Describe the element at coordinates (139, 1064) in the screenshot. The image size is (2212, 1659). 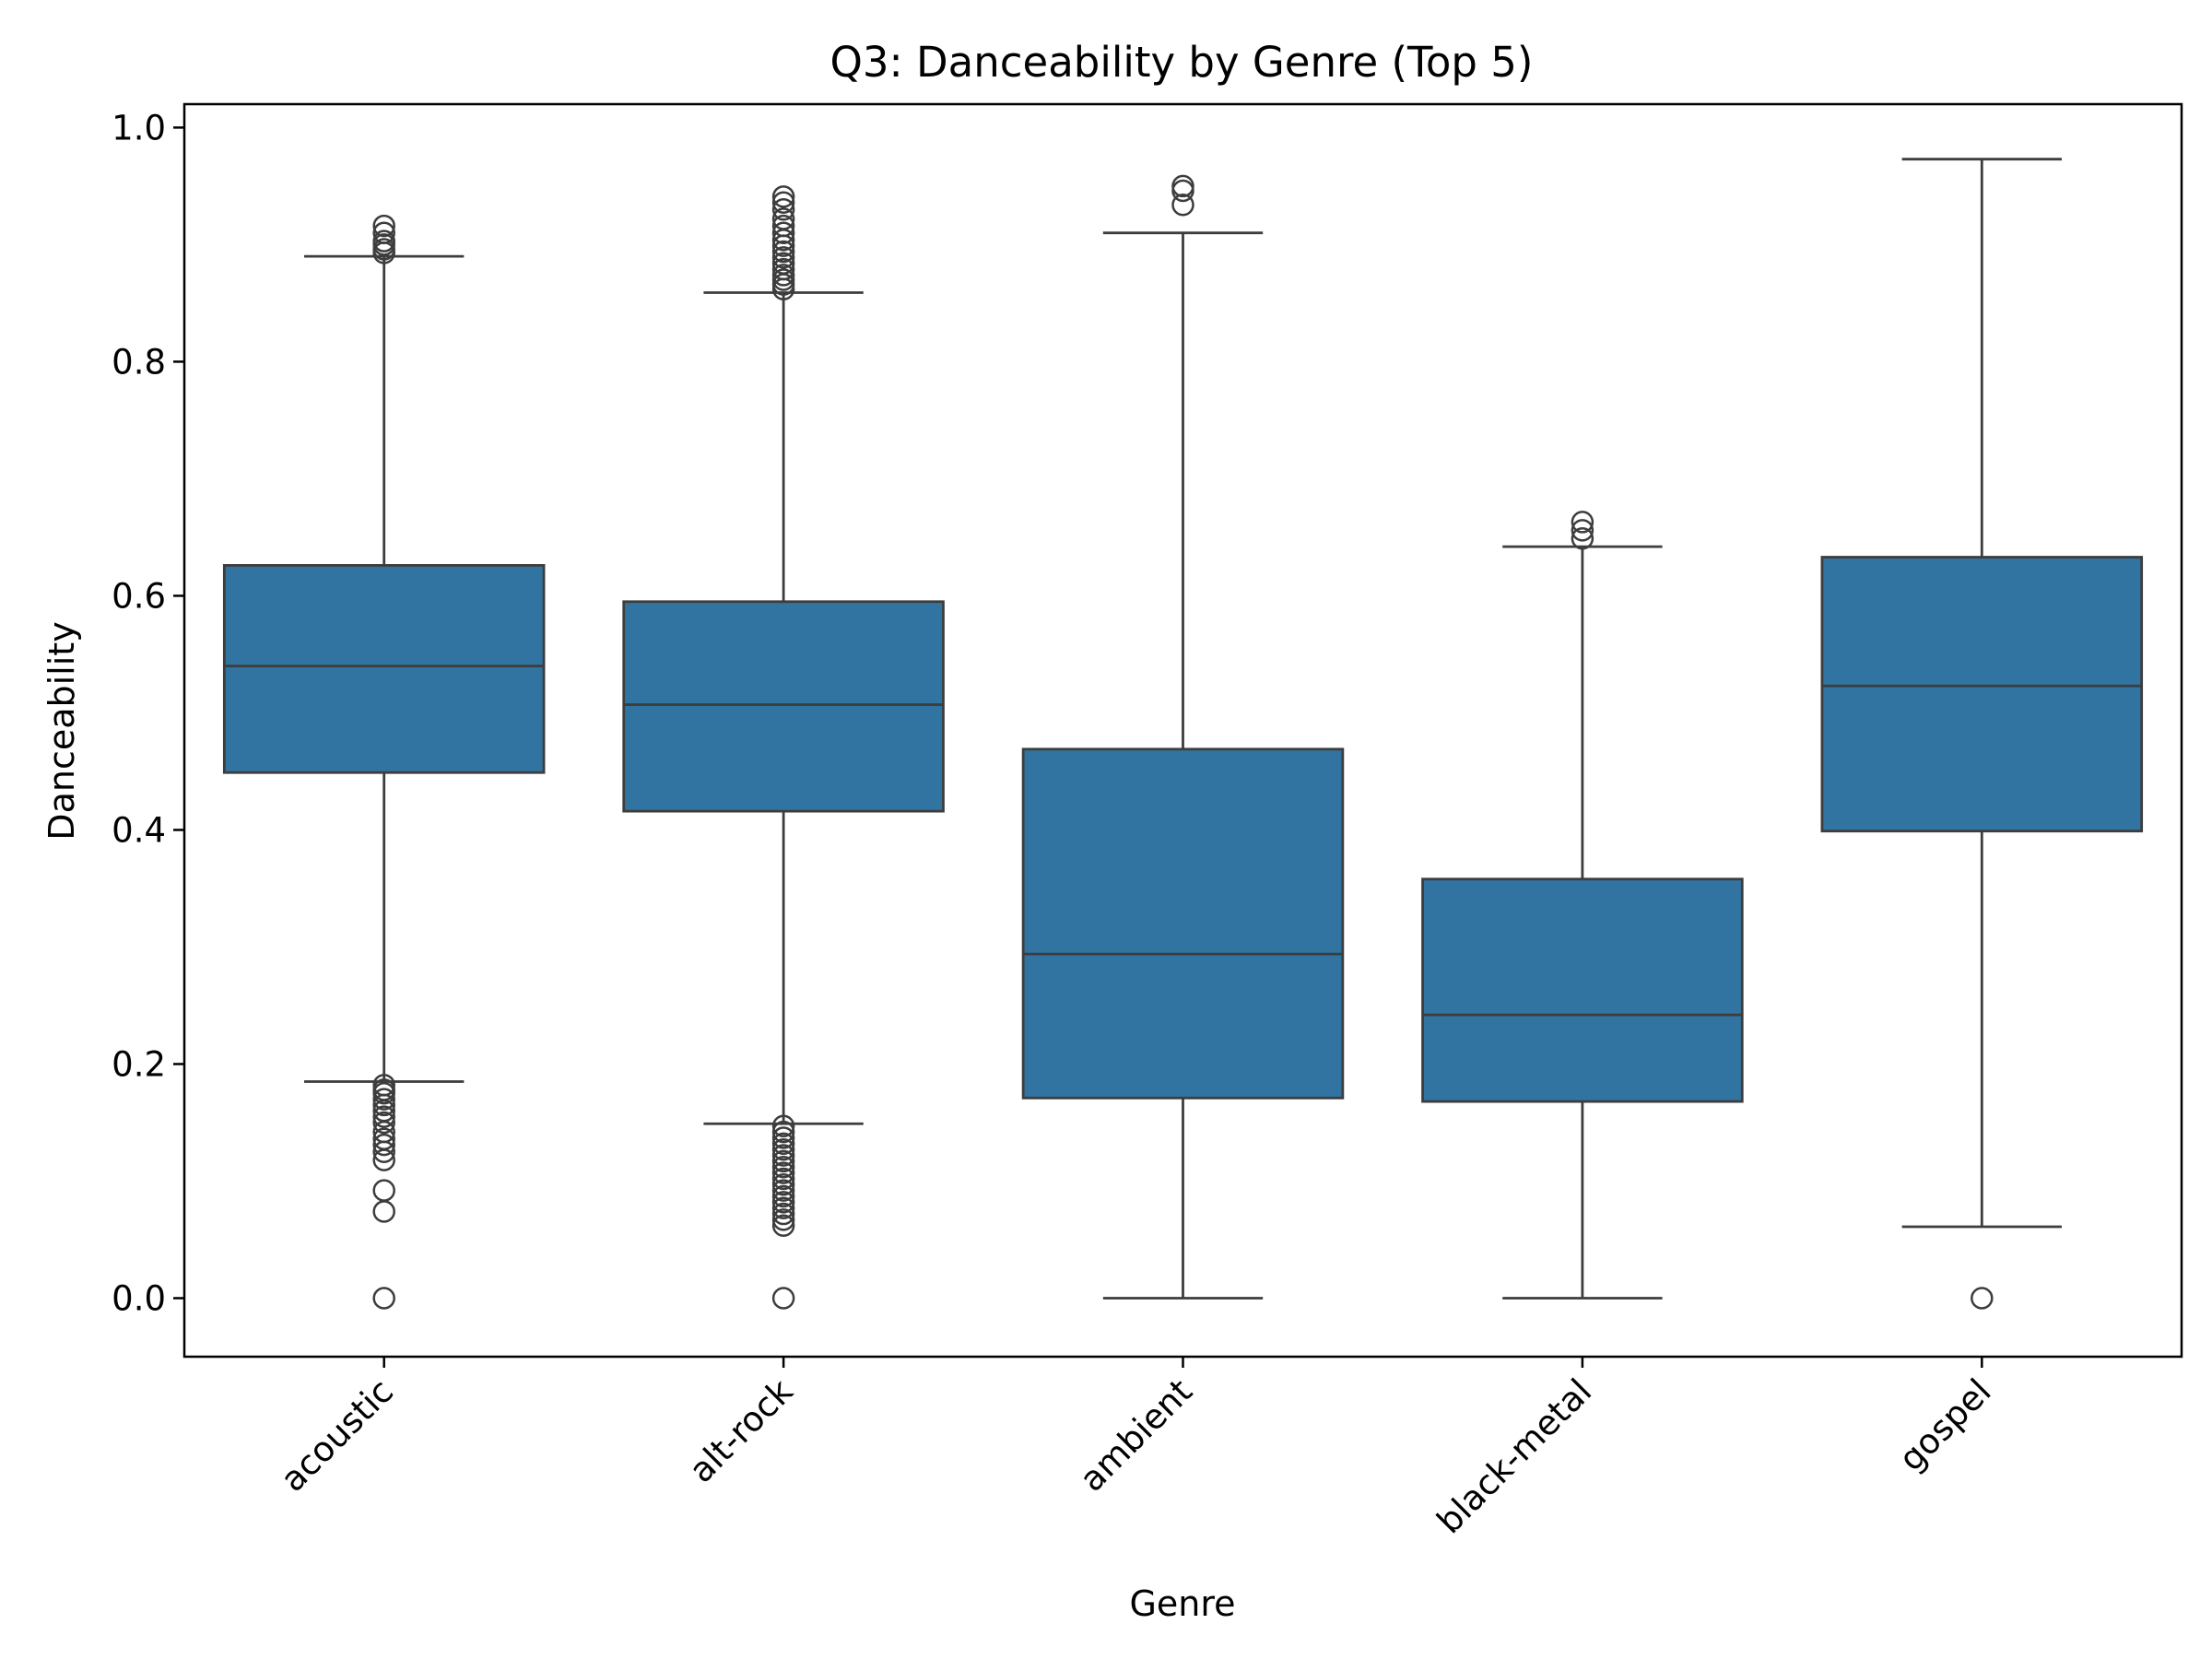
I see `y-tick-label: 0.2` at that location.